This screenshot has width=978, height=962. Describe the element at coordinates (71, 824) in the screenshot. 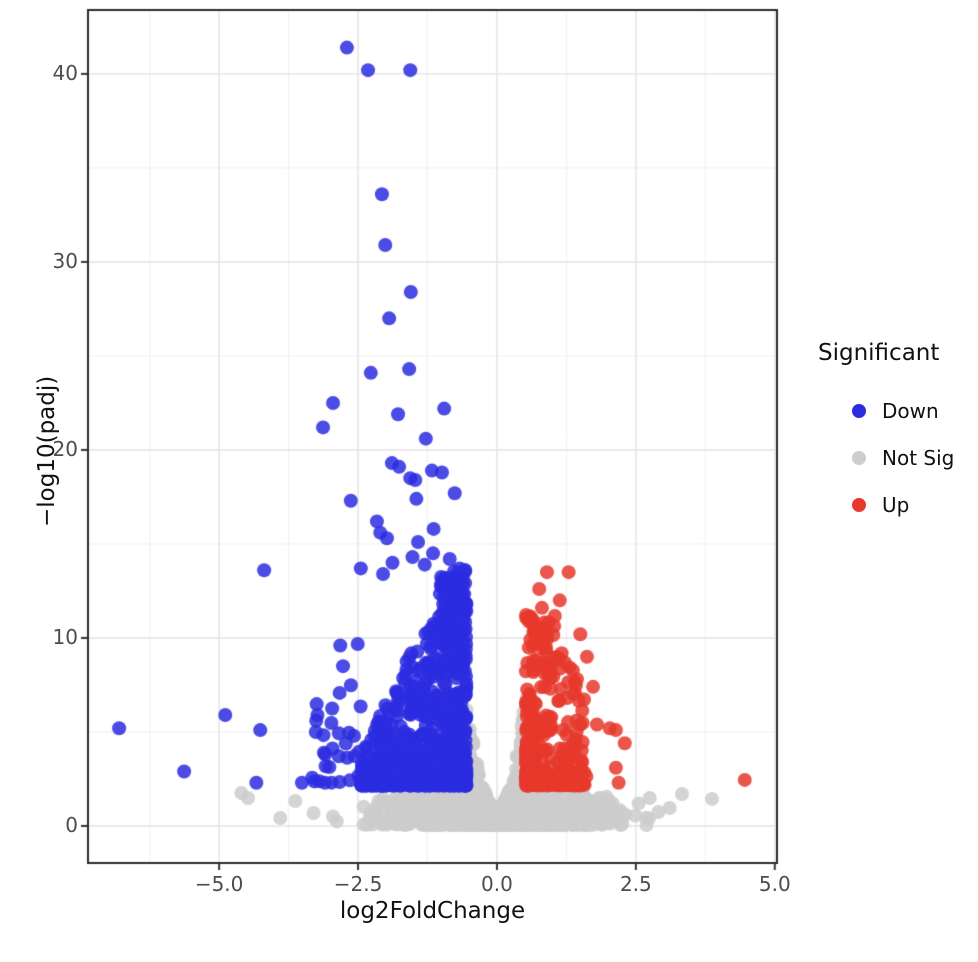

I see `y-tick-label: 0` at that location.